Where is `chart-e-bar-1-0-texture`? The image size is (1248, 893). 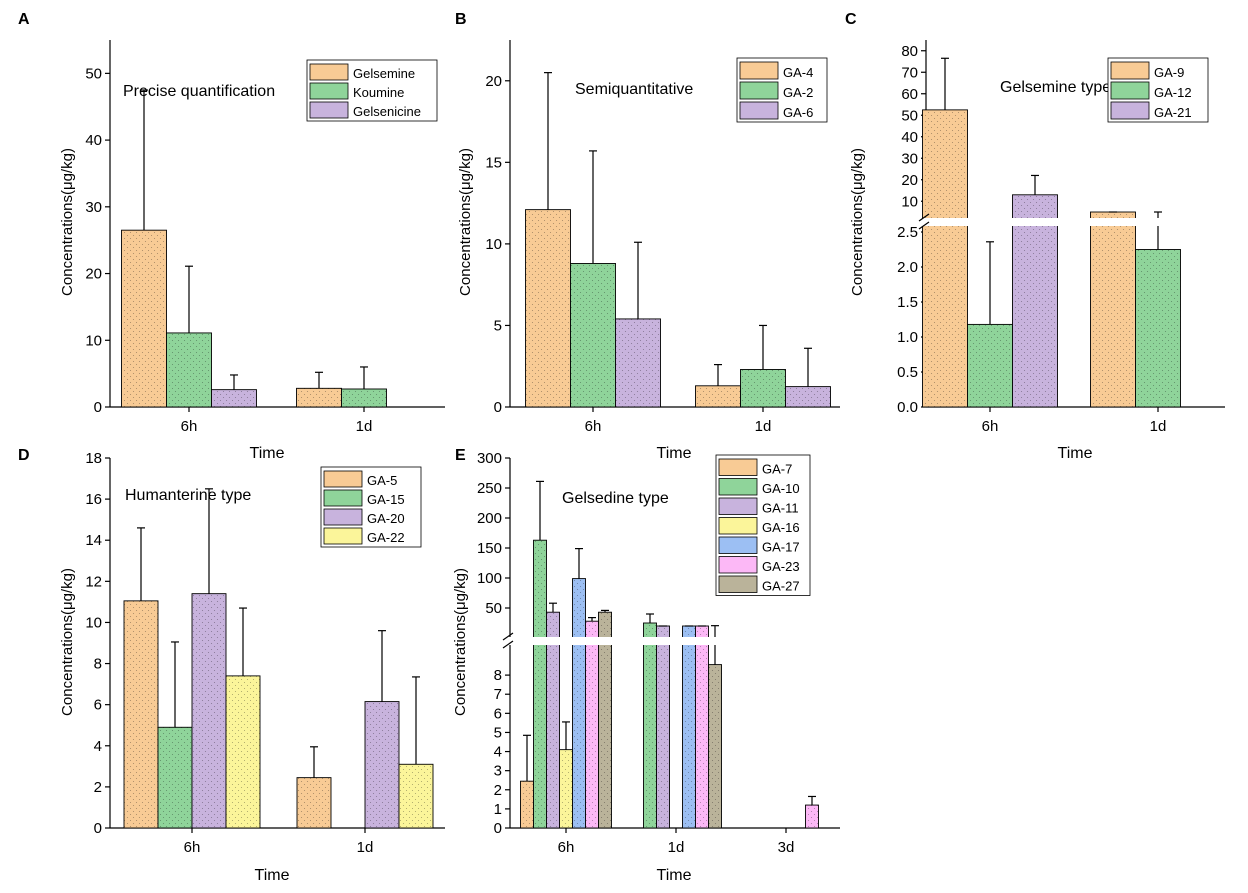
chart-e-bar-1-0-texture is located at coordinates (540, 684).